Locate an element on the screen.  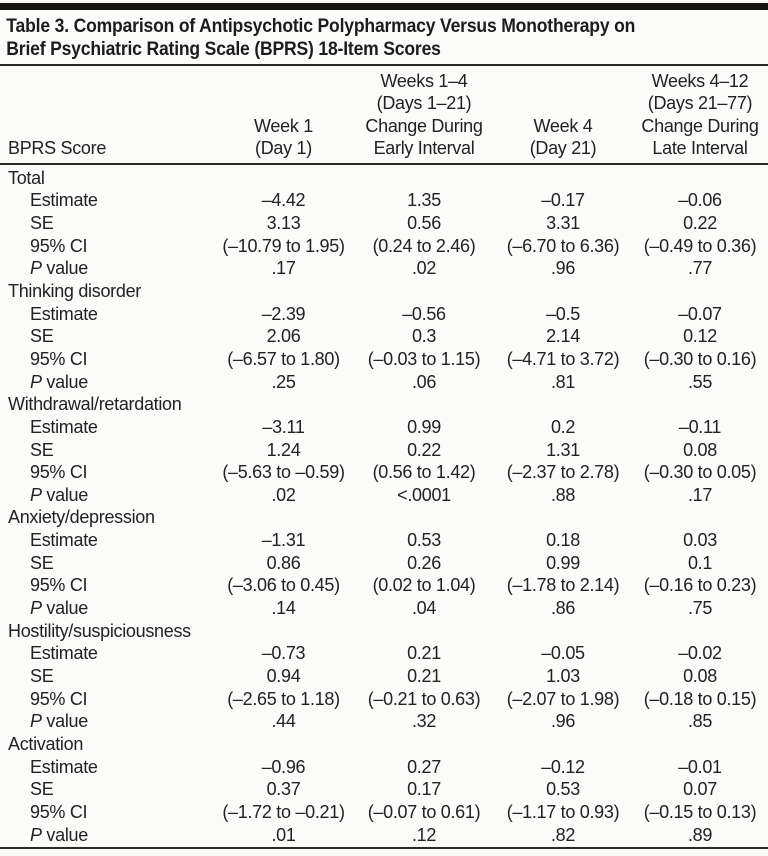
cell: 0.17 is located at coordinates (424, 789).